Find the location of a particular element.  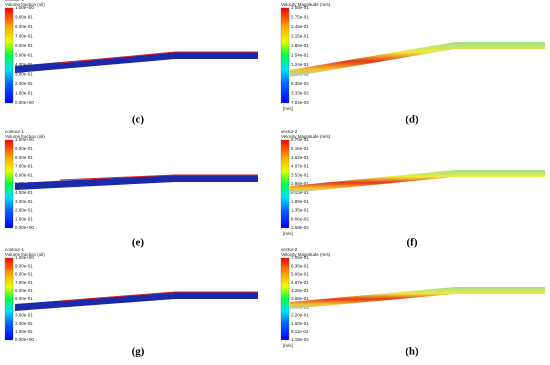

colorbar-tick-label: 2.20e-01 is located at coordinates (300, 315).